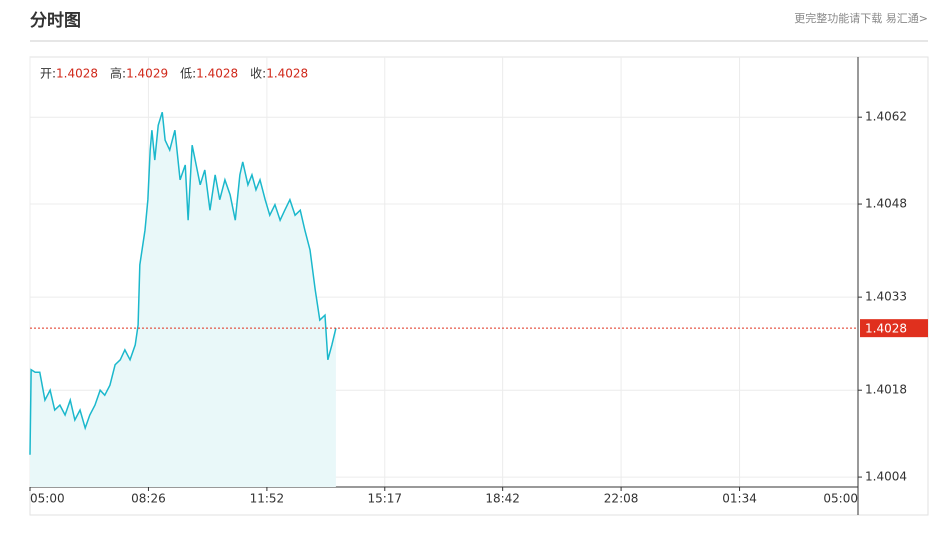 This screenshot has width=945, height=537. What do you see at coordinates (188, 74) in the screenshot?
I see `info-label: 低:` at bounding box center [188, 74].